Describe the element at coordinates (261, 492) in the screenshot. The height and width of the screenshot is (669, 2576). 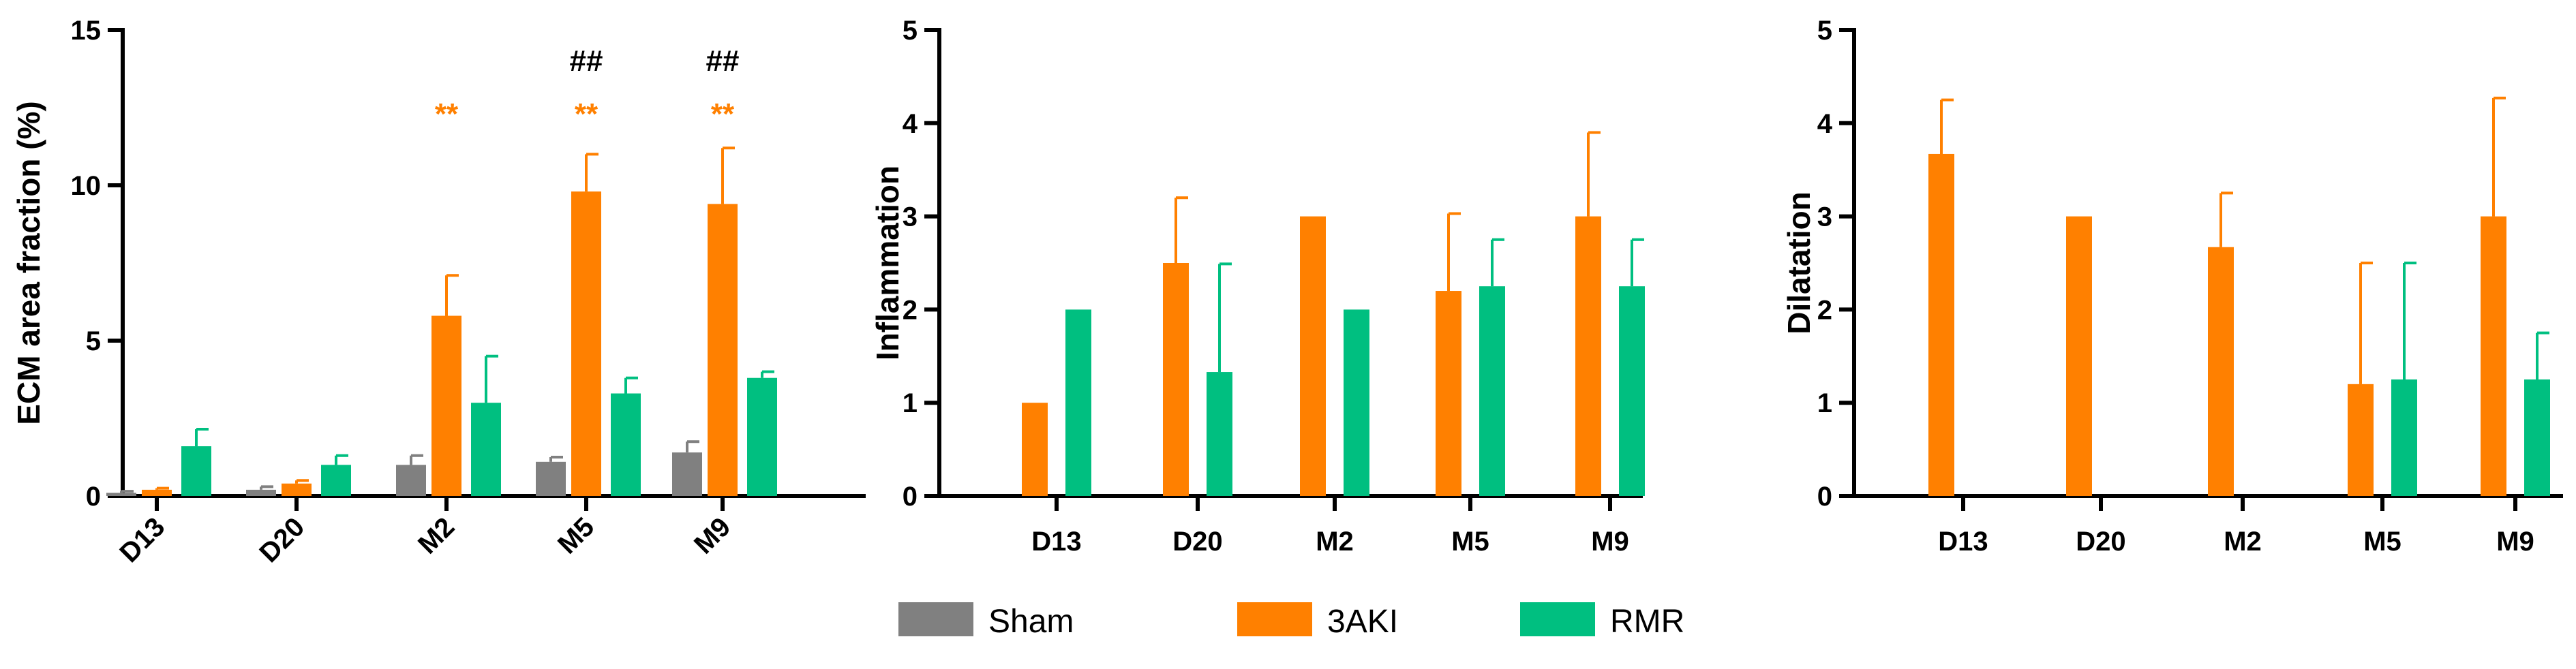
I see `bar-Sham-D20` at that location.